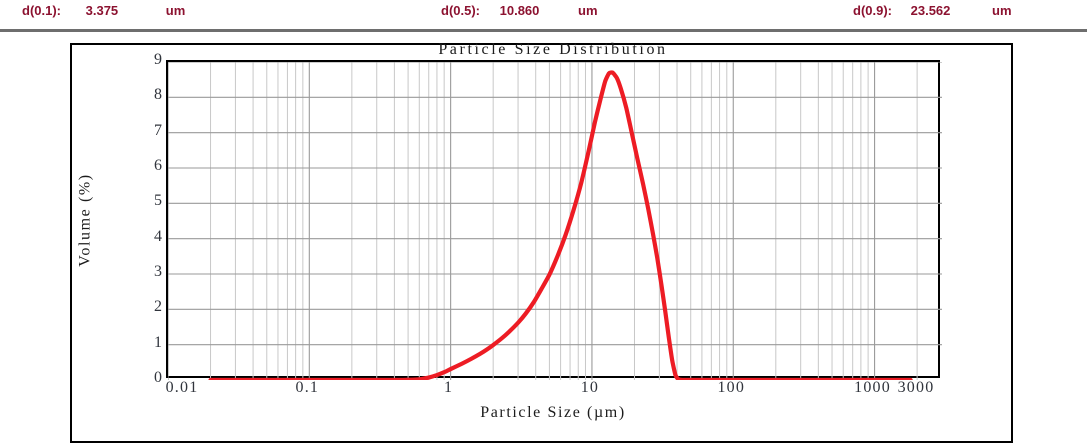 The height and width of the screenshot is (443, 1087). I want to click on stat-value-d05: 10.860, so click(519, 10).